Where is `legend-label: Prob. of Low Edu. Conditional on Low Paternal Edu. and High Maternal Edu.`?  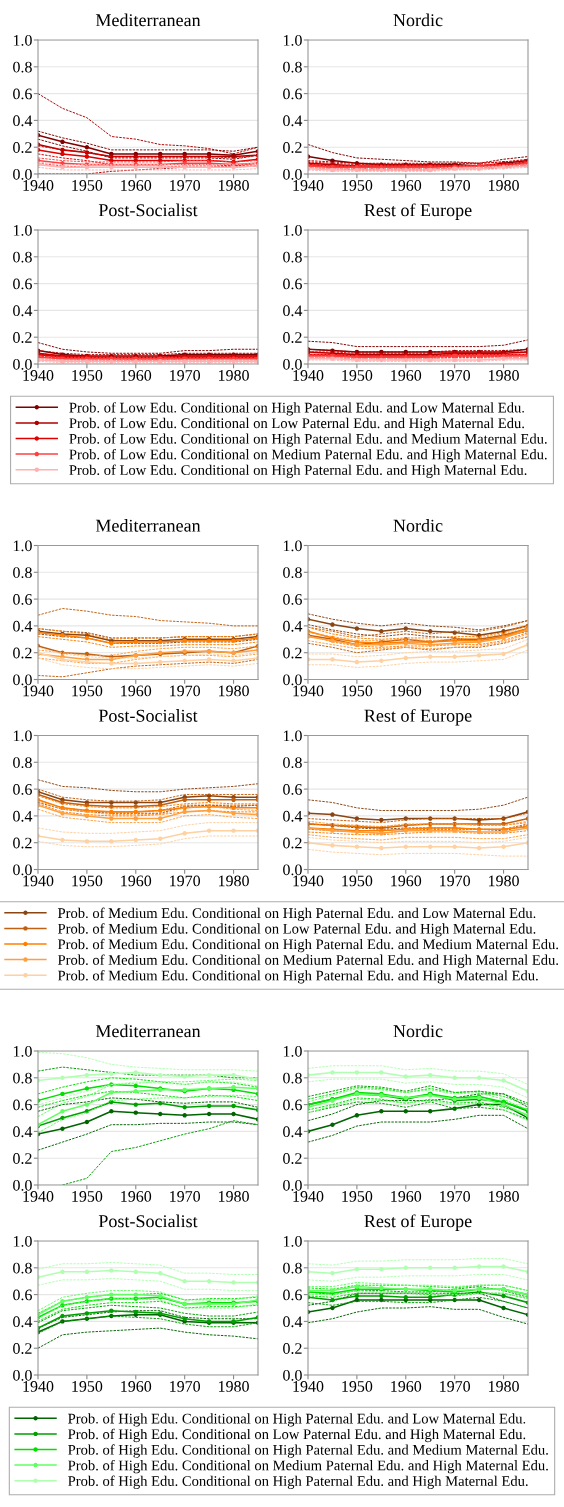
legend-label: Prob. of Low Edu. Conditional on Low Paternal Edu. and High Maternal Edu. is located at coordinates (296, 424).